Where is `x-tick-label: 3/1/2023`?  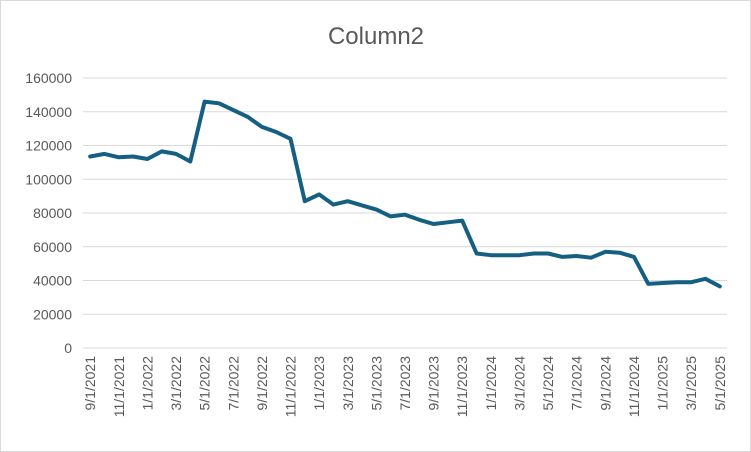 x-tick-label: 3/1/2023 is located at coordinates (348, 383).